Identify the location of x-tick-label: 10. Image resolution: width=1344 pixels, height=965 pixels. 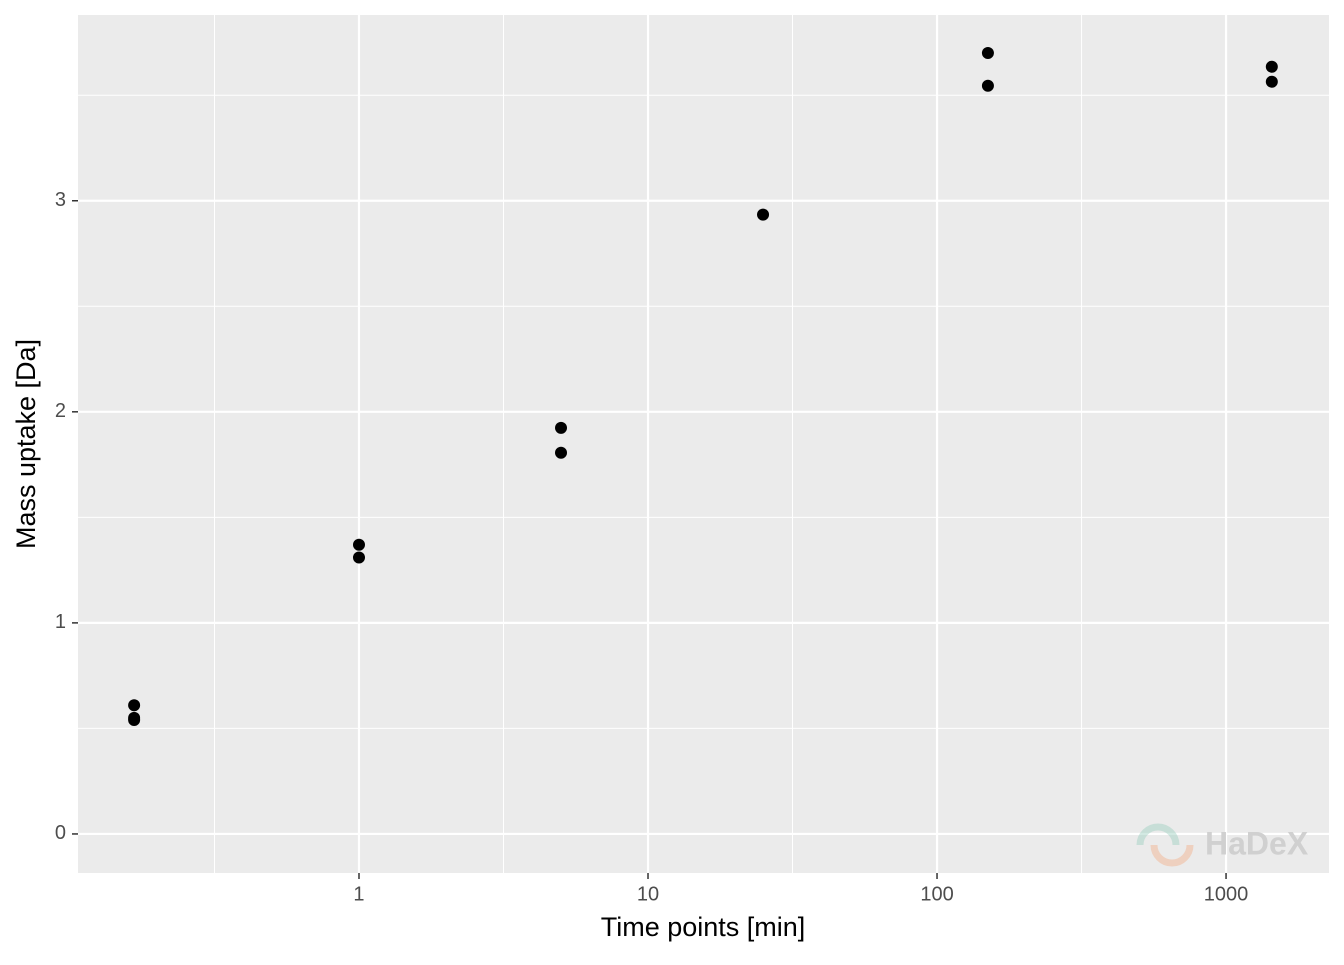
(648, 894).